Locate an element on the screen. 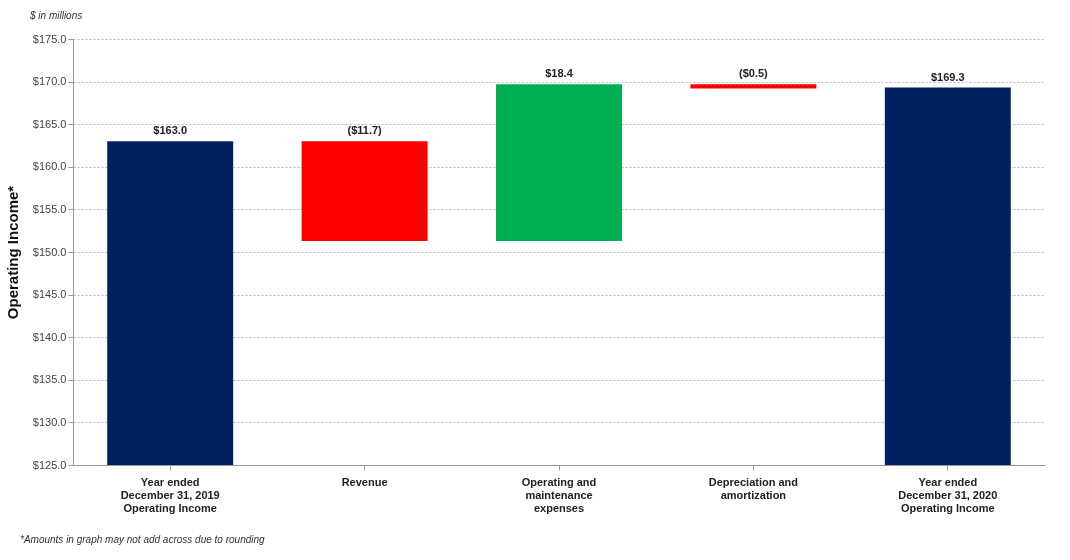  y-tick-label: $175.0 is located at coordinates (49, 38).